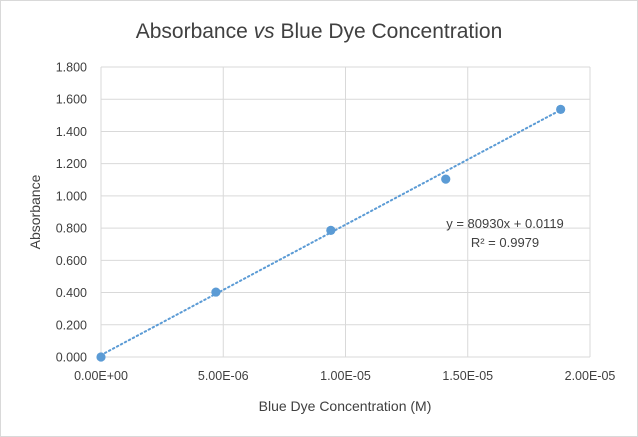  What do you see at coordinates (505, 223) in the screenshot?
I see `trendline-equation: y = 80930x + 0.0119` at bounding box center [505, 223].